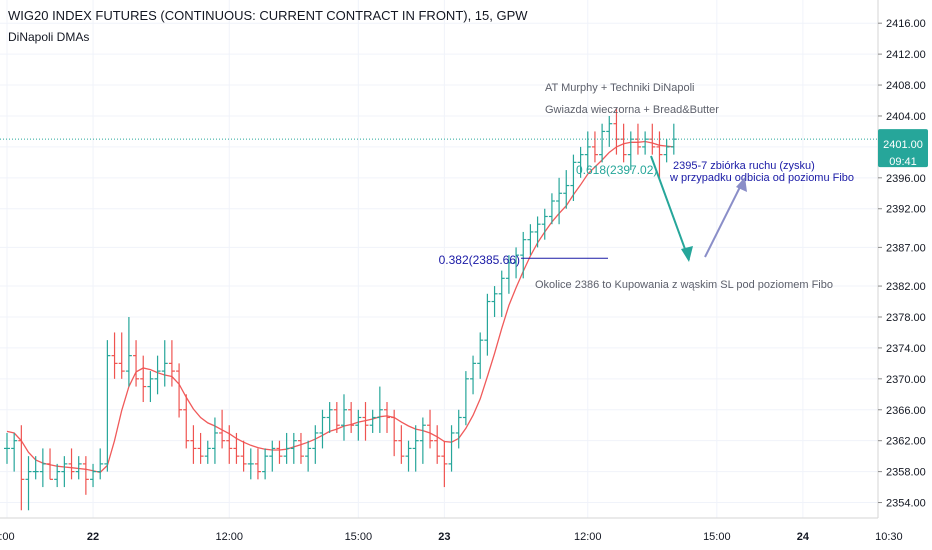 Image resolution: width=932 pixels, height=550 pixels. I want to click on y-tick-label: 2354.00, so click(906, 504).